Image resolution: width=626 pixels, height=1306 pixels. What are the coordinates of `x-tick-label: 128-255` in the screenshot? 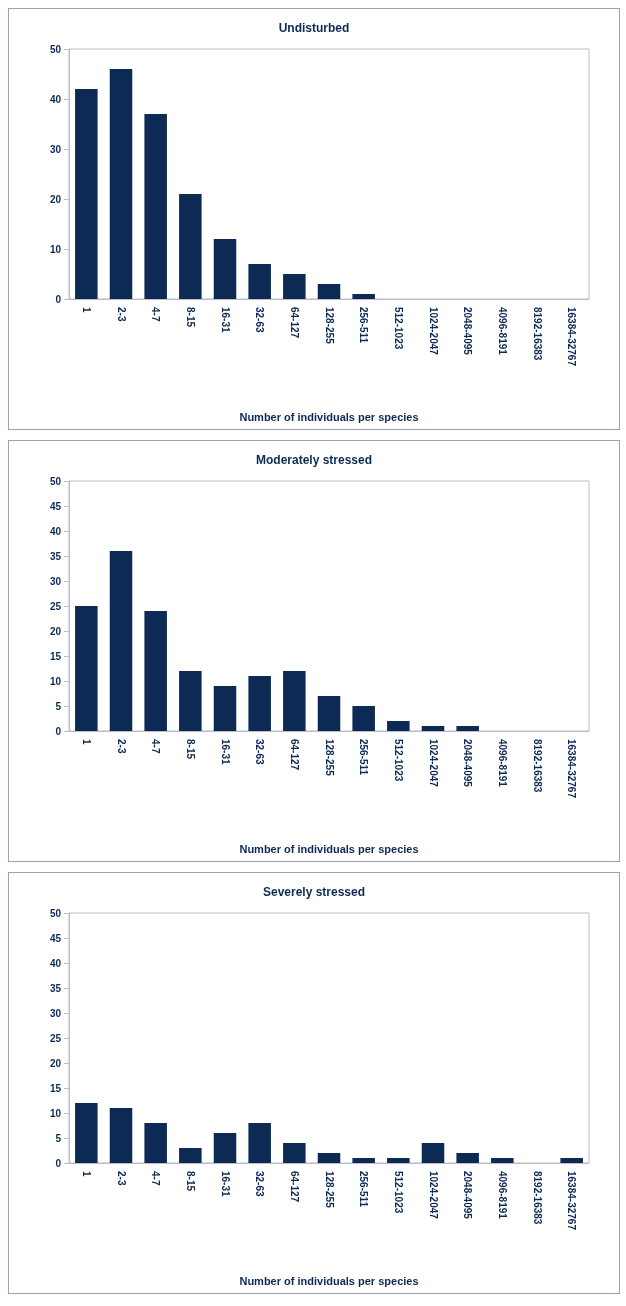 It's located at (329, 758).